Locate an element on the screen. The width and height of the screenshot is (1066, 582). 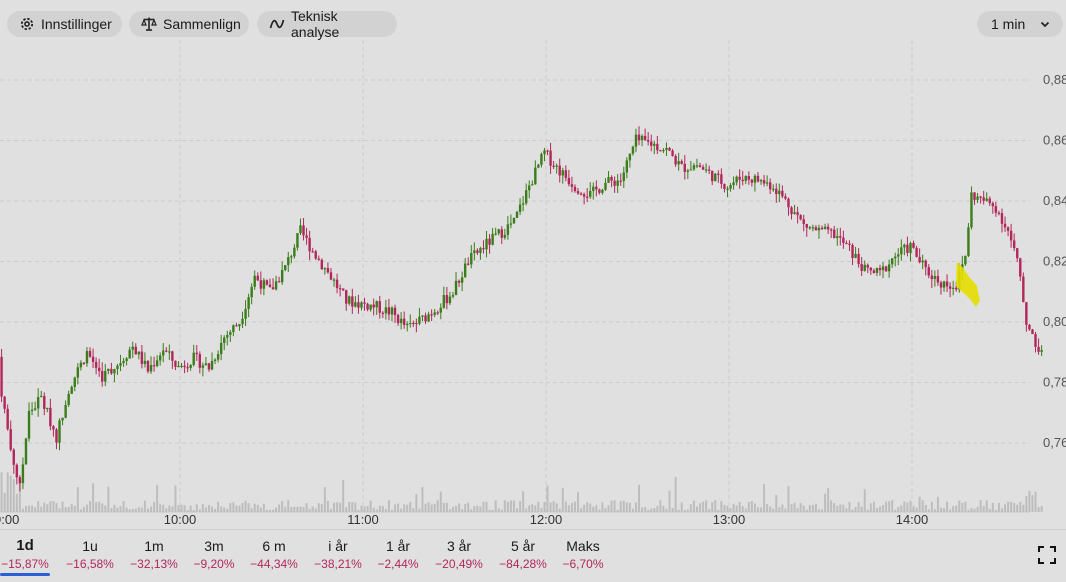
period-max: Maks −6,70% is located at coordinates (583, 554).